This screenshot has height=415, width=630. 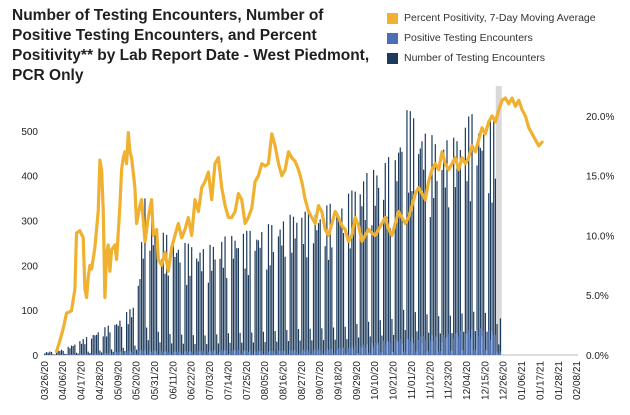 What do you see at coordinates (29, 311) in the screenshot?
I see `y-left-tick-1: 100` at bounding box center [29, 311].